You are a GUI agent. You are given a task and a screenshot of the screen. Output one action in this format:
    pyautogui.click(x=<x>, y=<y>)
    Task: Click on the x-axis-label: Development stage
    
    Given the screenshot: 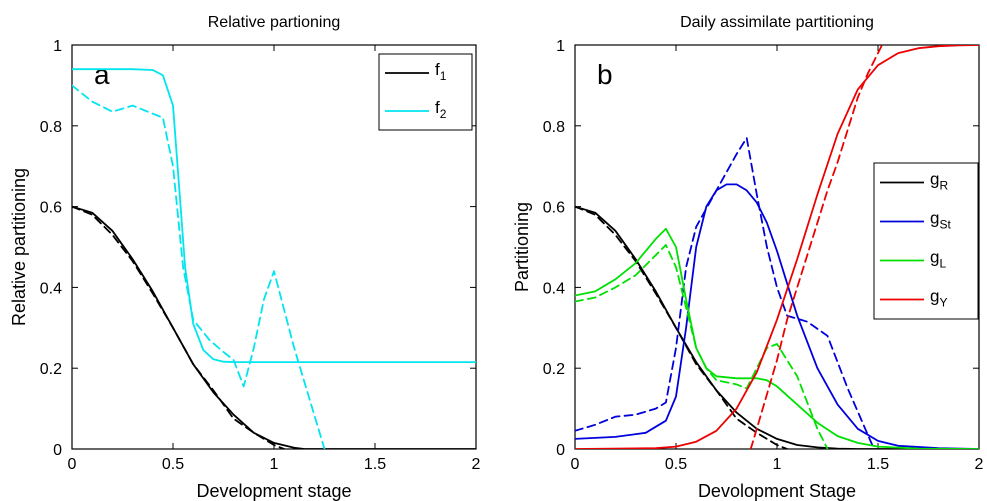 What is the action you would take?
    pyautogui.click(x=273, y=491)
    